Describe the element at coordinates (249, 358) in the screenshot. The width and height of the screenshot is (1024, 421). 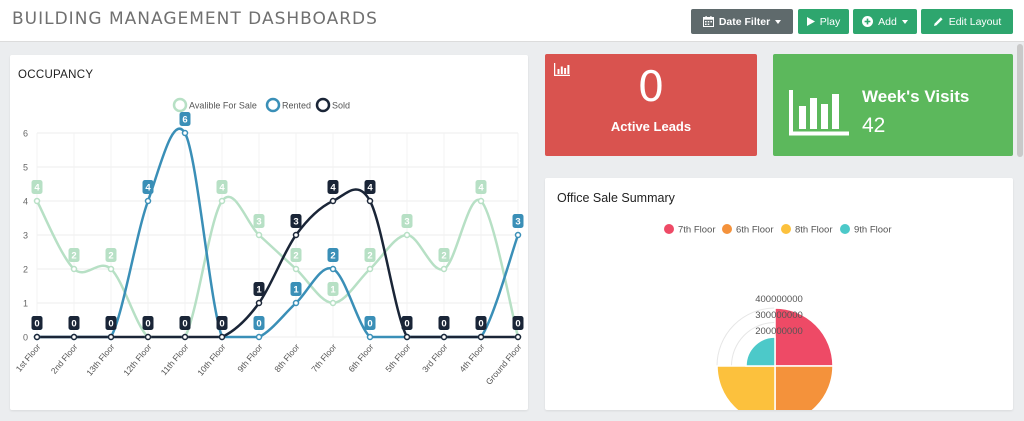
I see `x-tick-label: 9th Floor` at that location.